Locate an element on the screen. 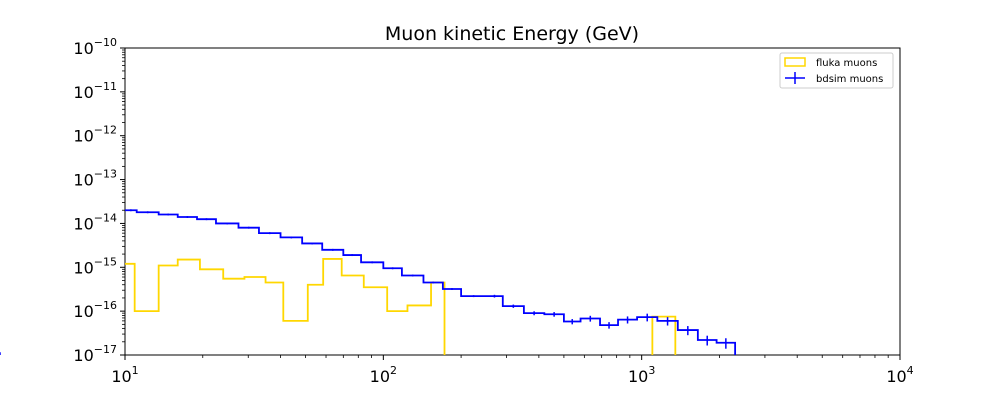 The width and height of the screenshot is (1000, 400). x-tick-label: 10⁴ is located at coordinates (899, 375).